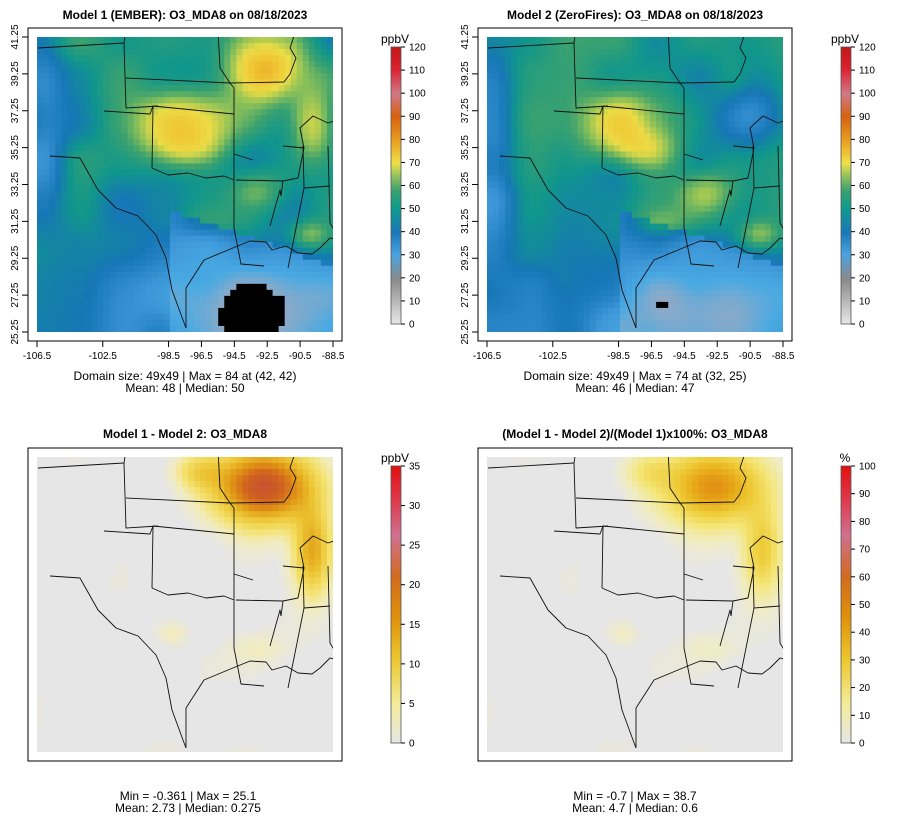 The height and width of the screenshot is (840, 900). Describe the element at coordinates (412, 325) in the screenshot. I see `colorbar-tick-label: 0` at that location.